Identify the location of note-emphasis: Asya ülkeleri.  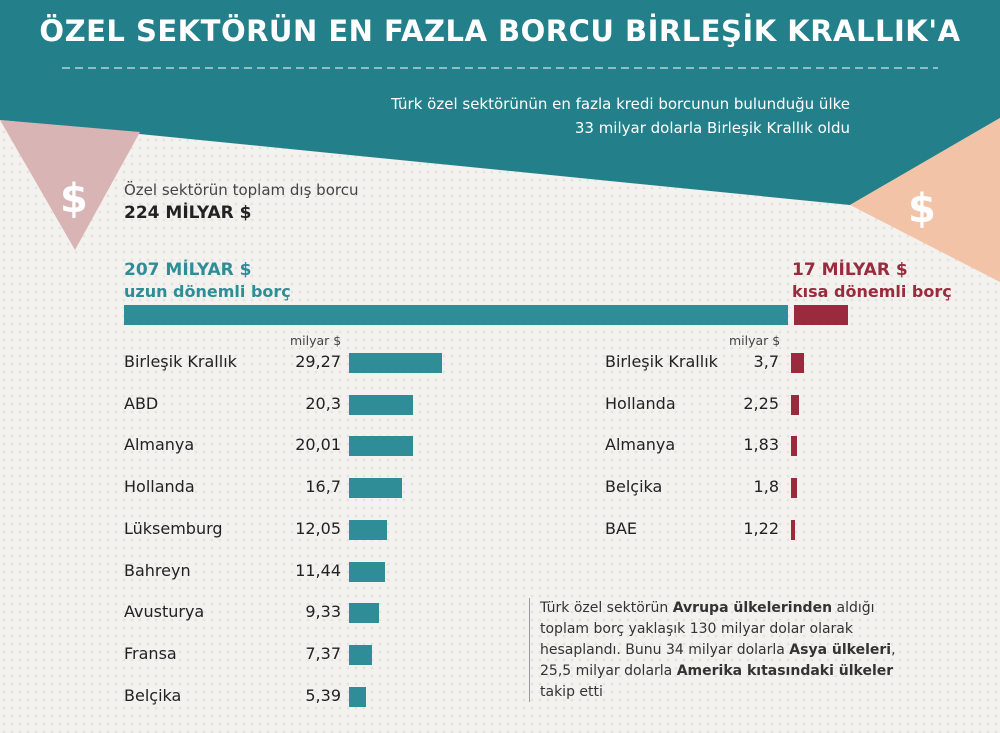
(840, 650).